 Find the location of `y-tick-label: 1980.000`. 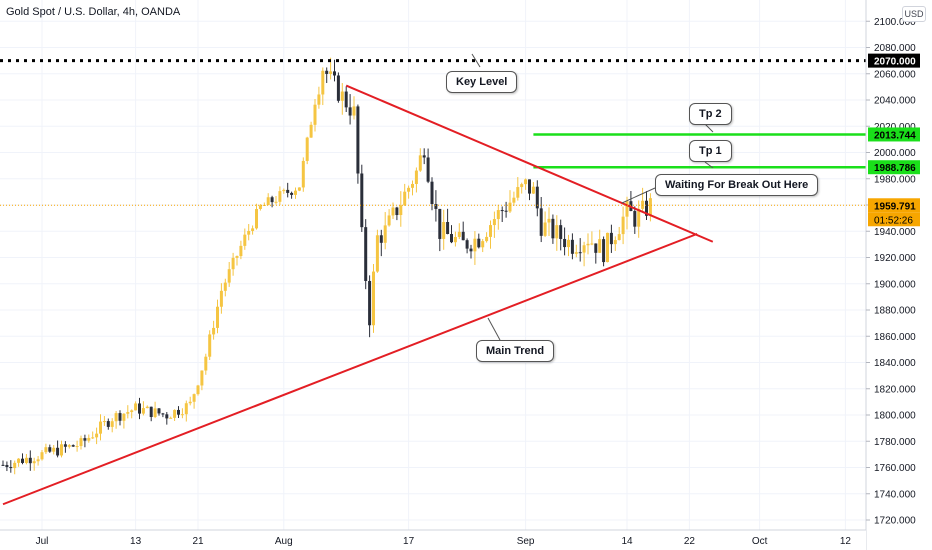

y-tick-label: 1980.000 is located at coordinates (895, 179).